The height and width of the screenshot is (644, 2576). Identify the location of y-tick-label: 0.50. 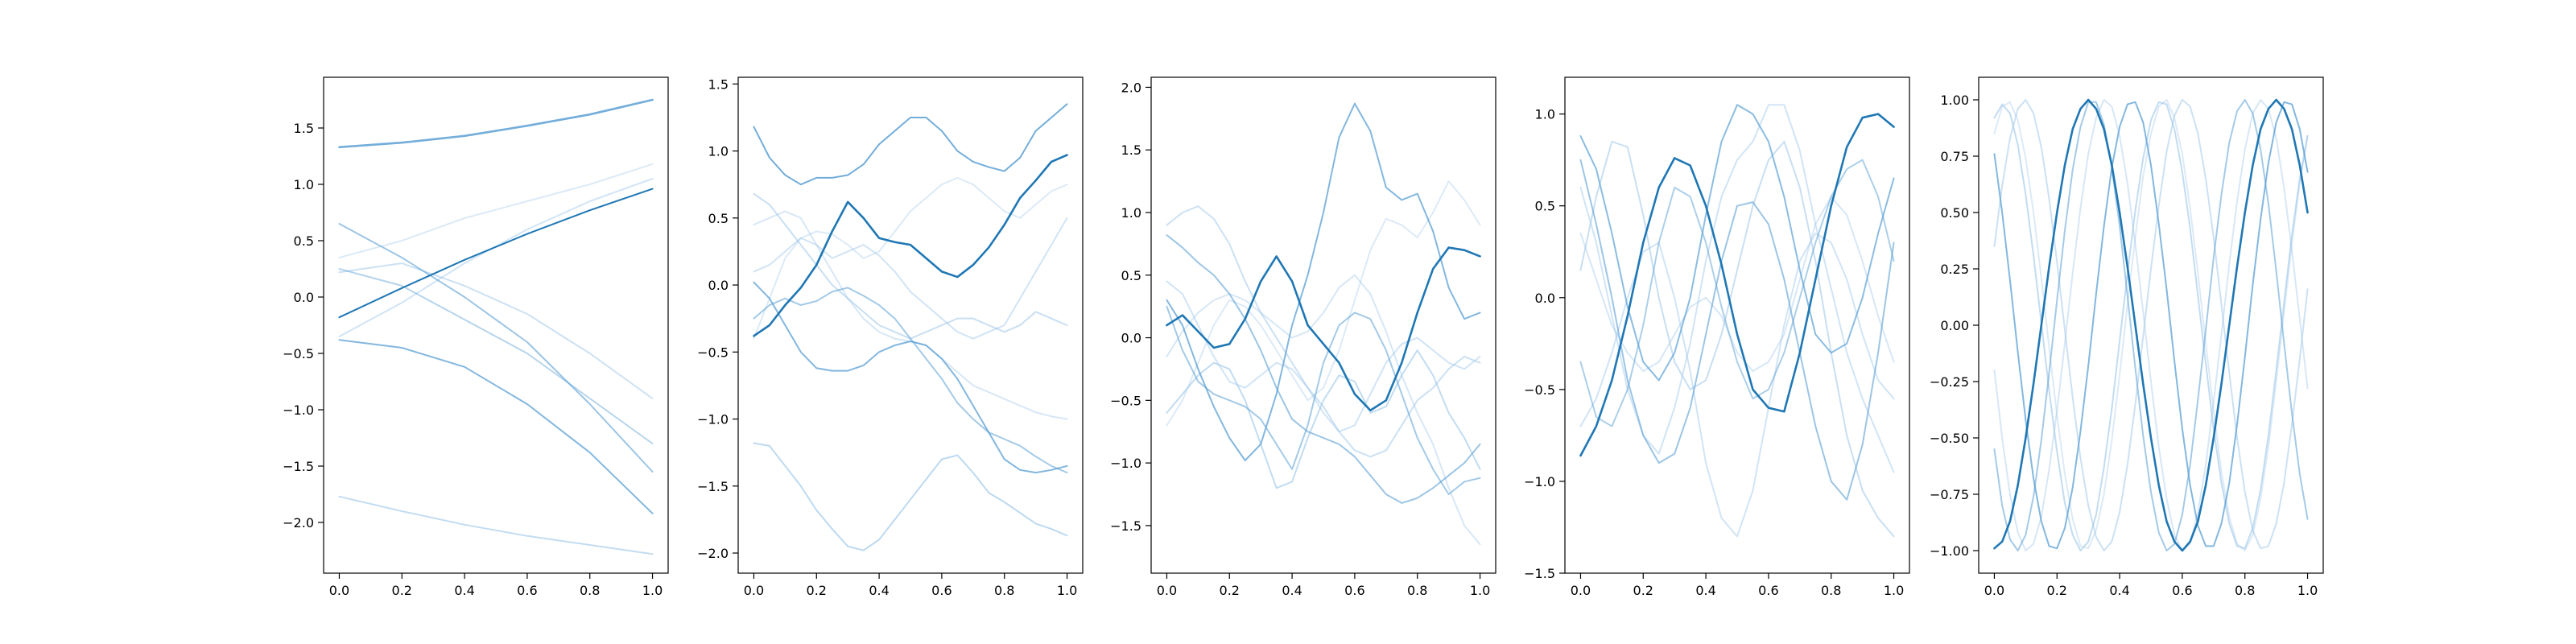
(1954, 213).